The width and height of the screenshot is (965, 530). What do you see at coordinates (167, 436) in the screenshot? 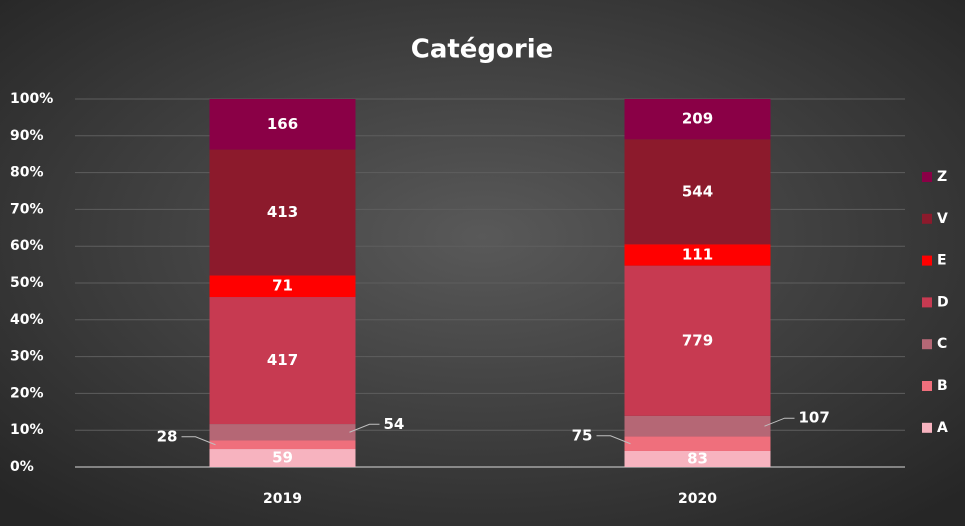
I see `data-label: 28` at bounding box center [167, 436].